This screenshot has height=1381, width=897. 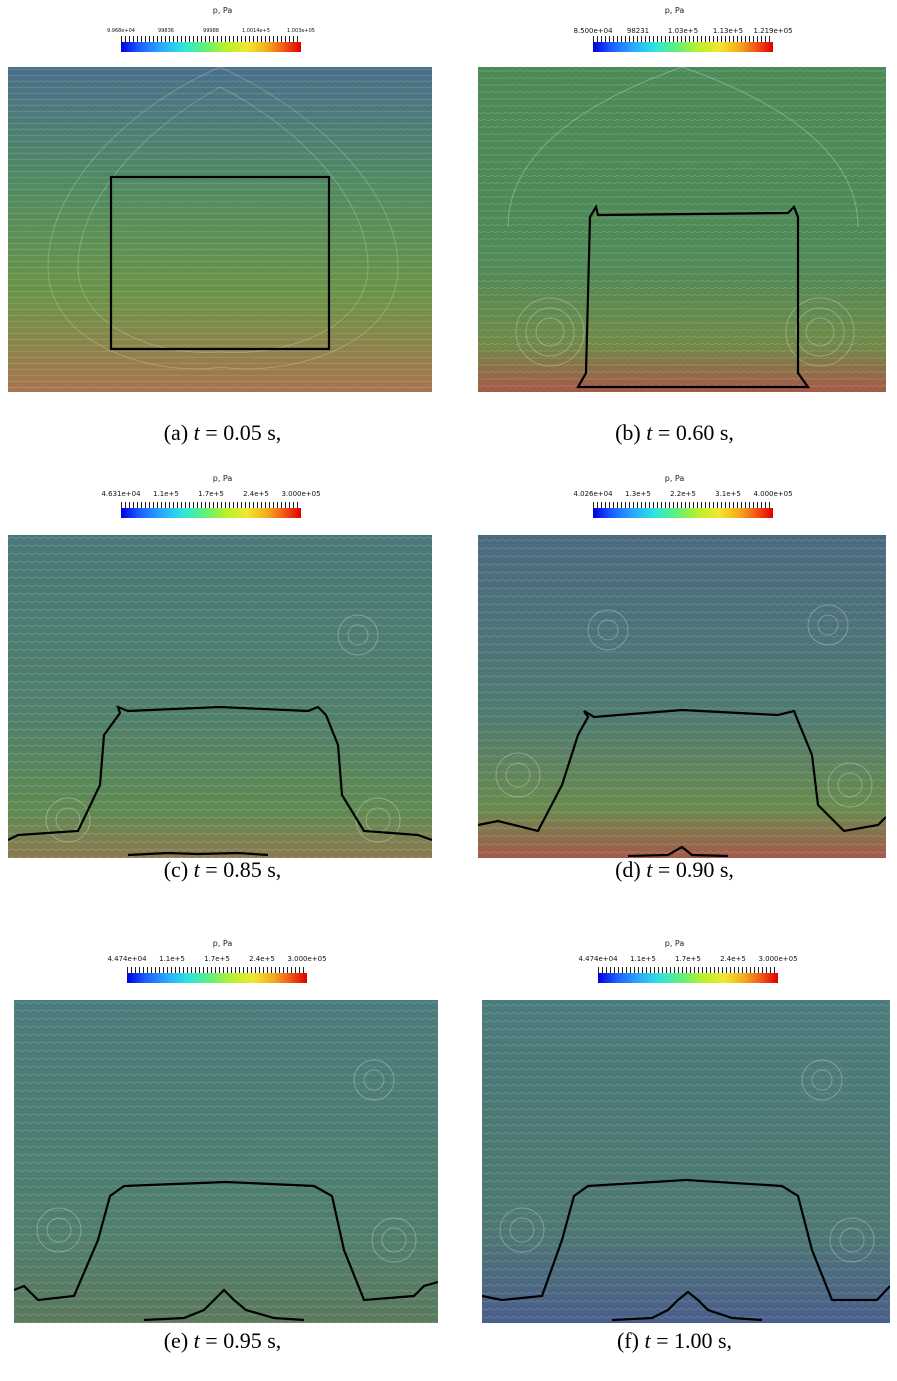 I want to click on colorbar-tick-label: 2.2e+5, so click(x=683, y=494).